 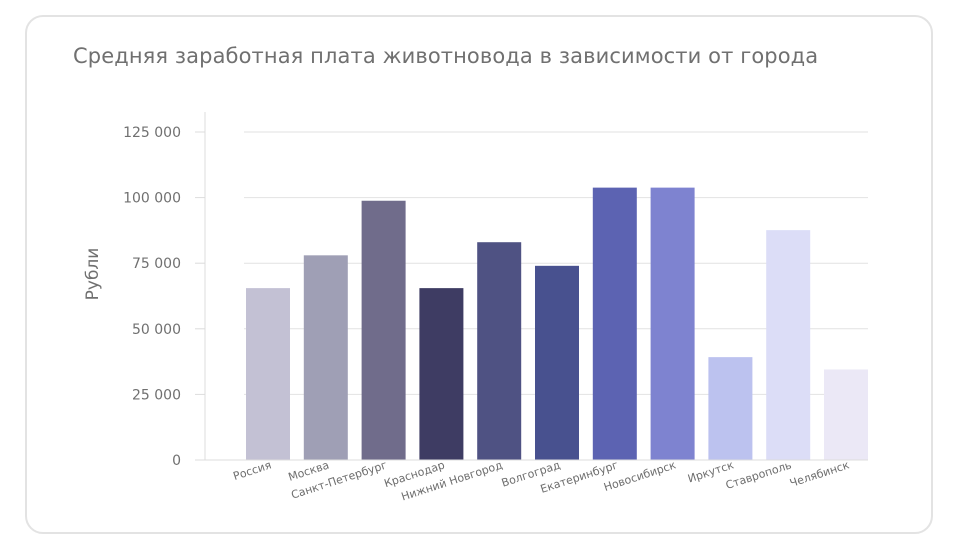 I want to click on y-tick-label: 25 000, so click(x=156, y=395).